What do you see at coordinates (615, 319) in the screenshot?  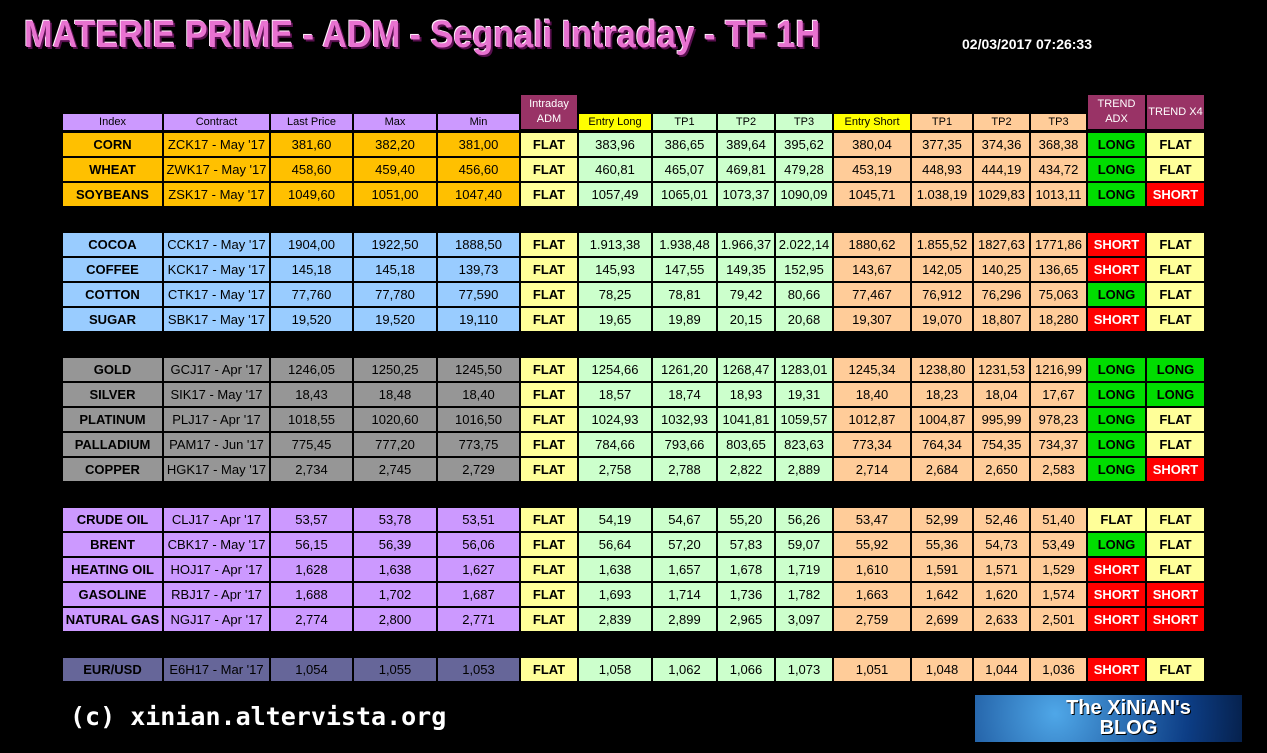 I see `cell: 19,65` at bounding box center [615, 319].